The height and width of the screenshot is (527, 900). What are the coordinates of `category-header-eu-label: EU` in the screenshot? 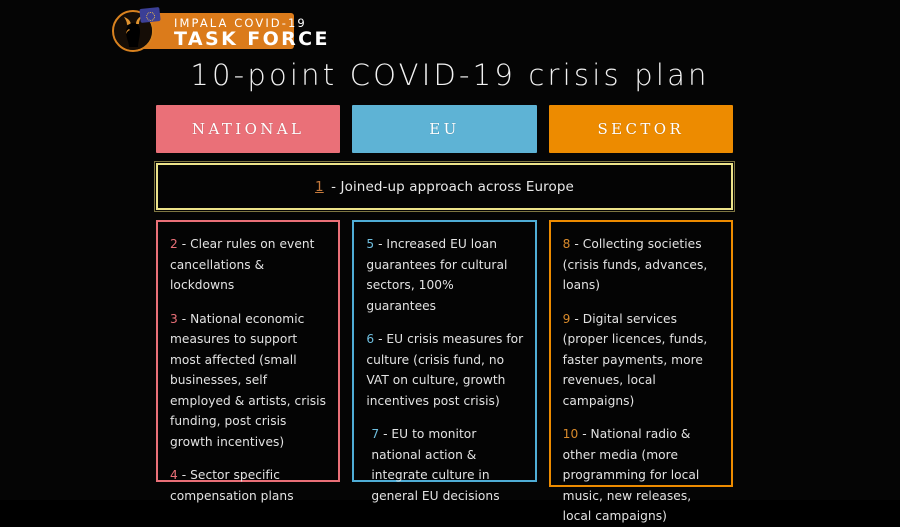 It's located at (444, 129).